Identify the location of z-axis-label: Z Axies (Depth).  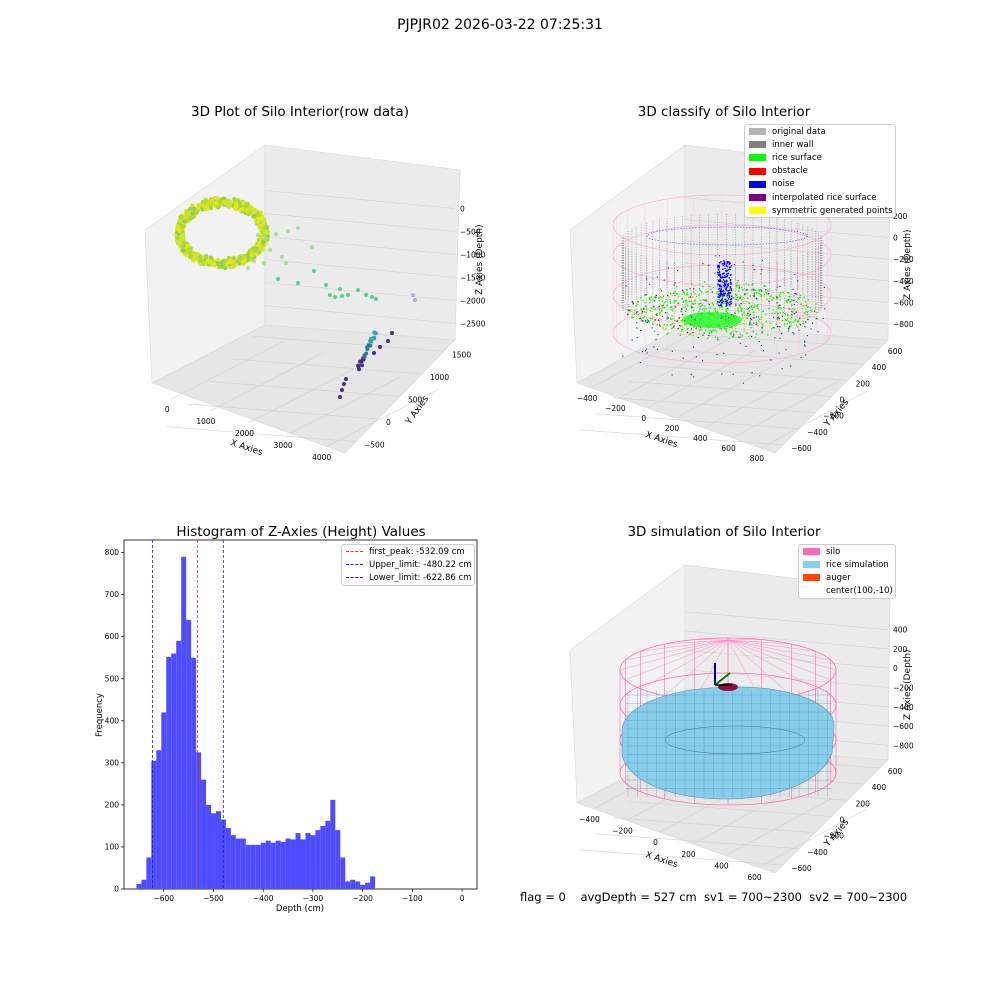
(480, 259).